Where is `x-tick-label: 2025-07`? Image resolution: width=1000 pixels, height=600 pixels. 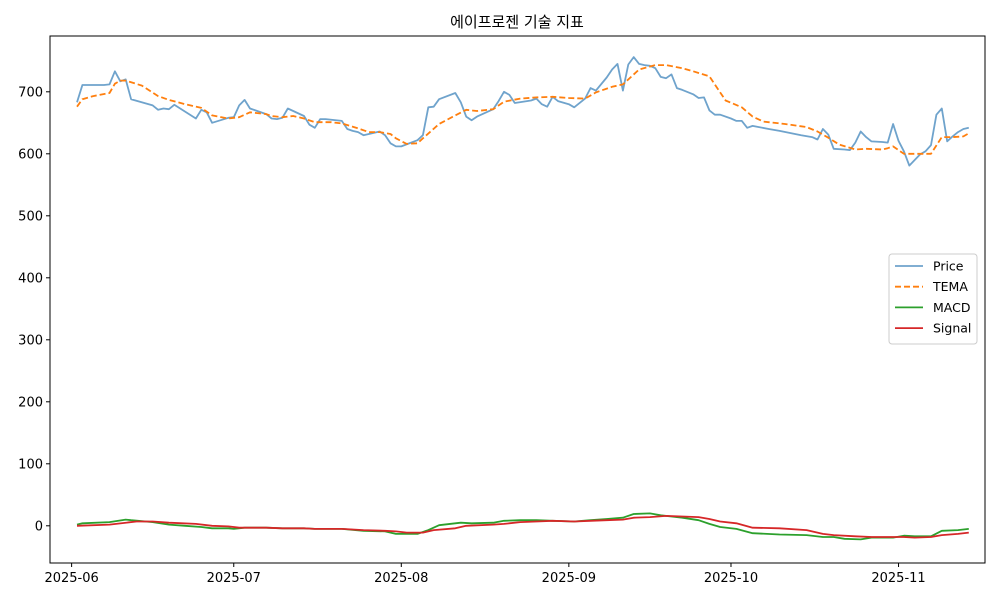
x-tick-label: 2025-07 is located at coordinates (234, 578).